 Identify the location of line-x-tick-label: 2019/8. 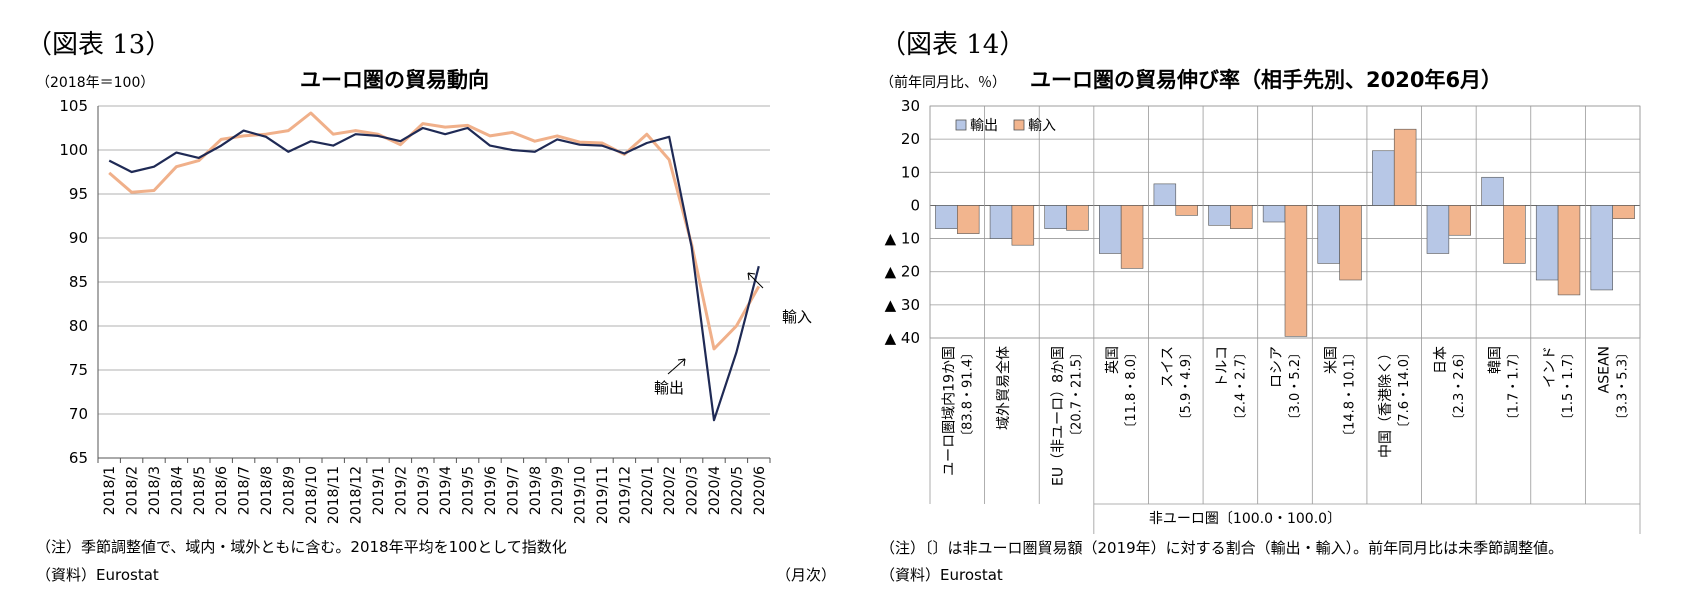
(536, 490).